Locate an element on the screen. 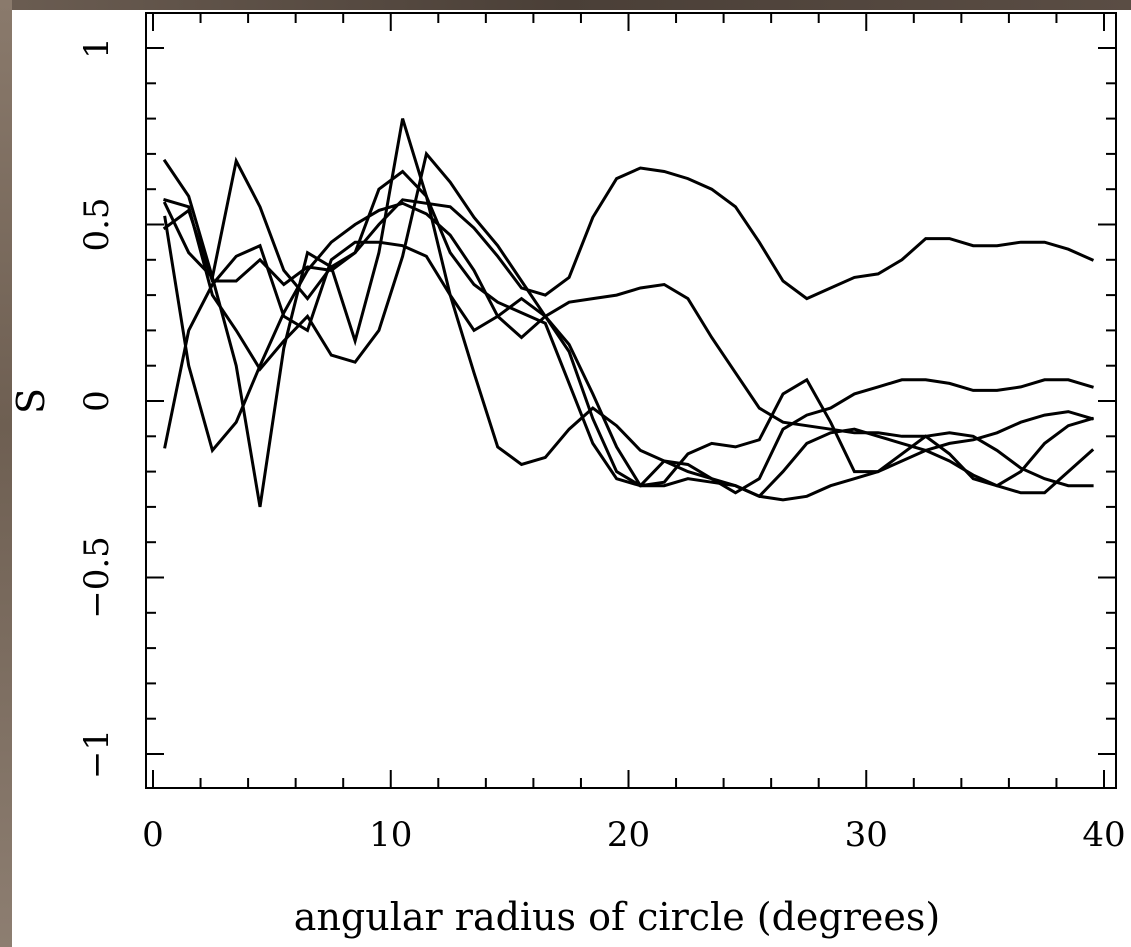 Image resolution: width=1131 pixels, height=947 pixels. x-tick-label: 40 is located at coordinates (1103, 835).